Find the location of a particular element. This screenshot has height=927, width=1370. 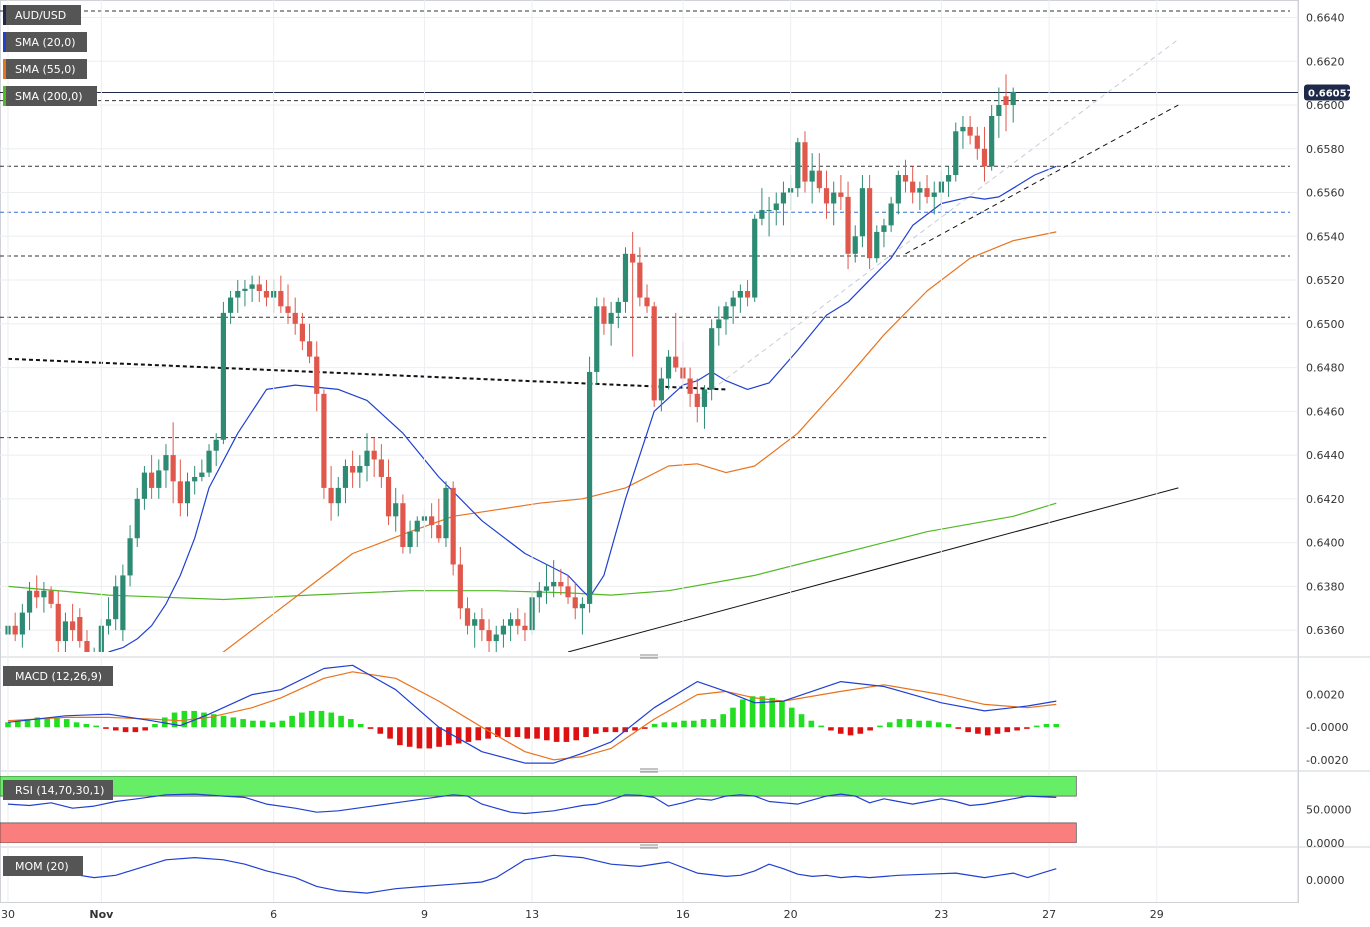

rsi-legend-label: RSI (14,70,30,1) is located at coordinates (59, 790).